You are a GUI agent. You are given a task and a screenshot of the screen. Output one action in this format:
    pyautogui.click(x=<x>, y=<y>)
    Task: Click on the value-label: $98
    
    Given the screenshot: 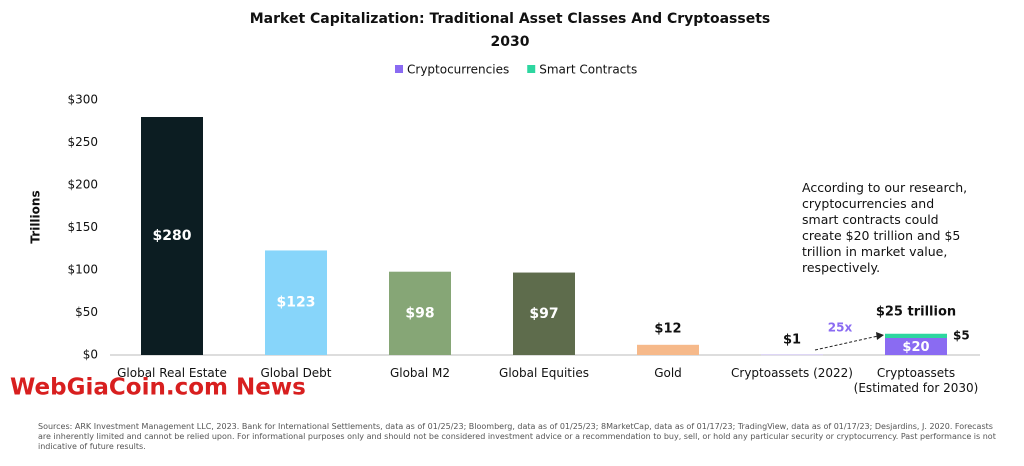 What is the action you would take?
    pyautogui.click(x=419, y=313)
    